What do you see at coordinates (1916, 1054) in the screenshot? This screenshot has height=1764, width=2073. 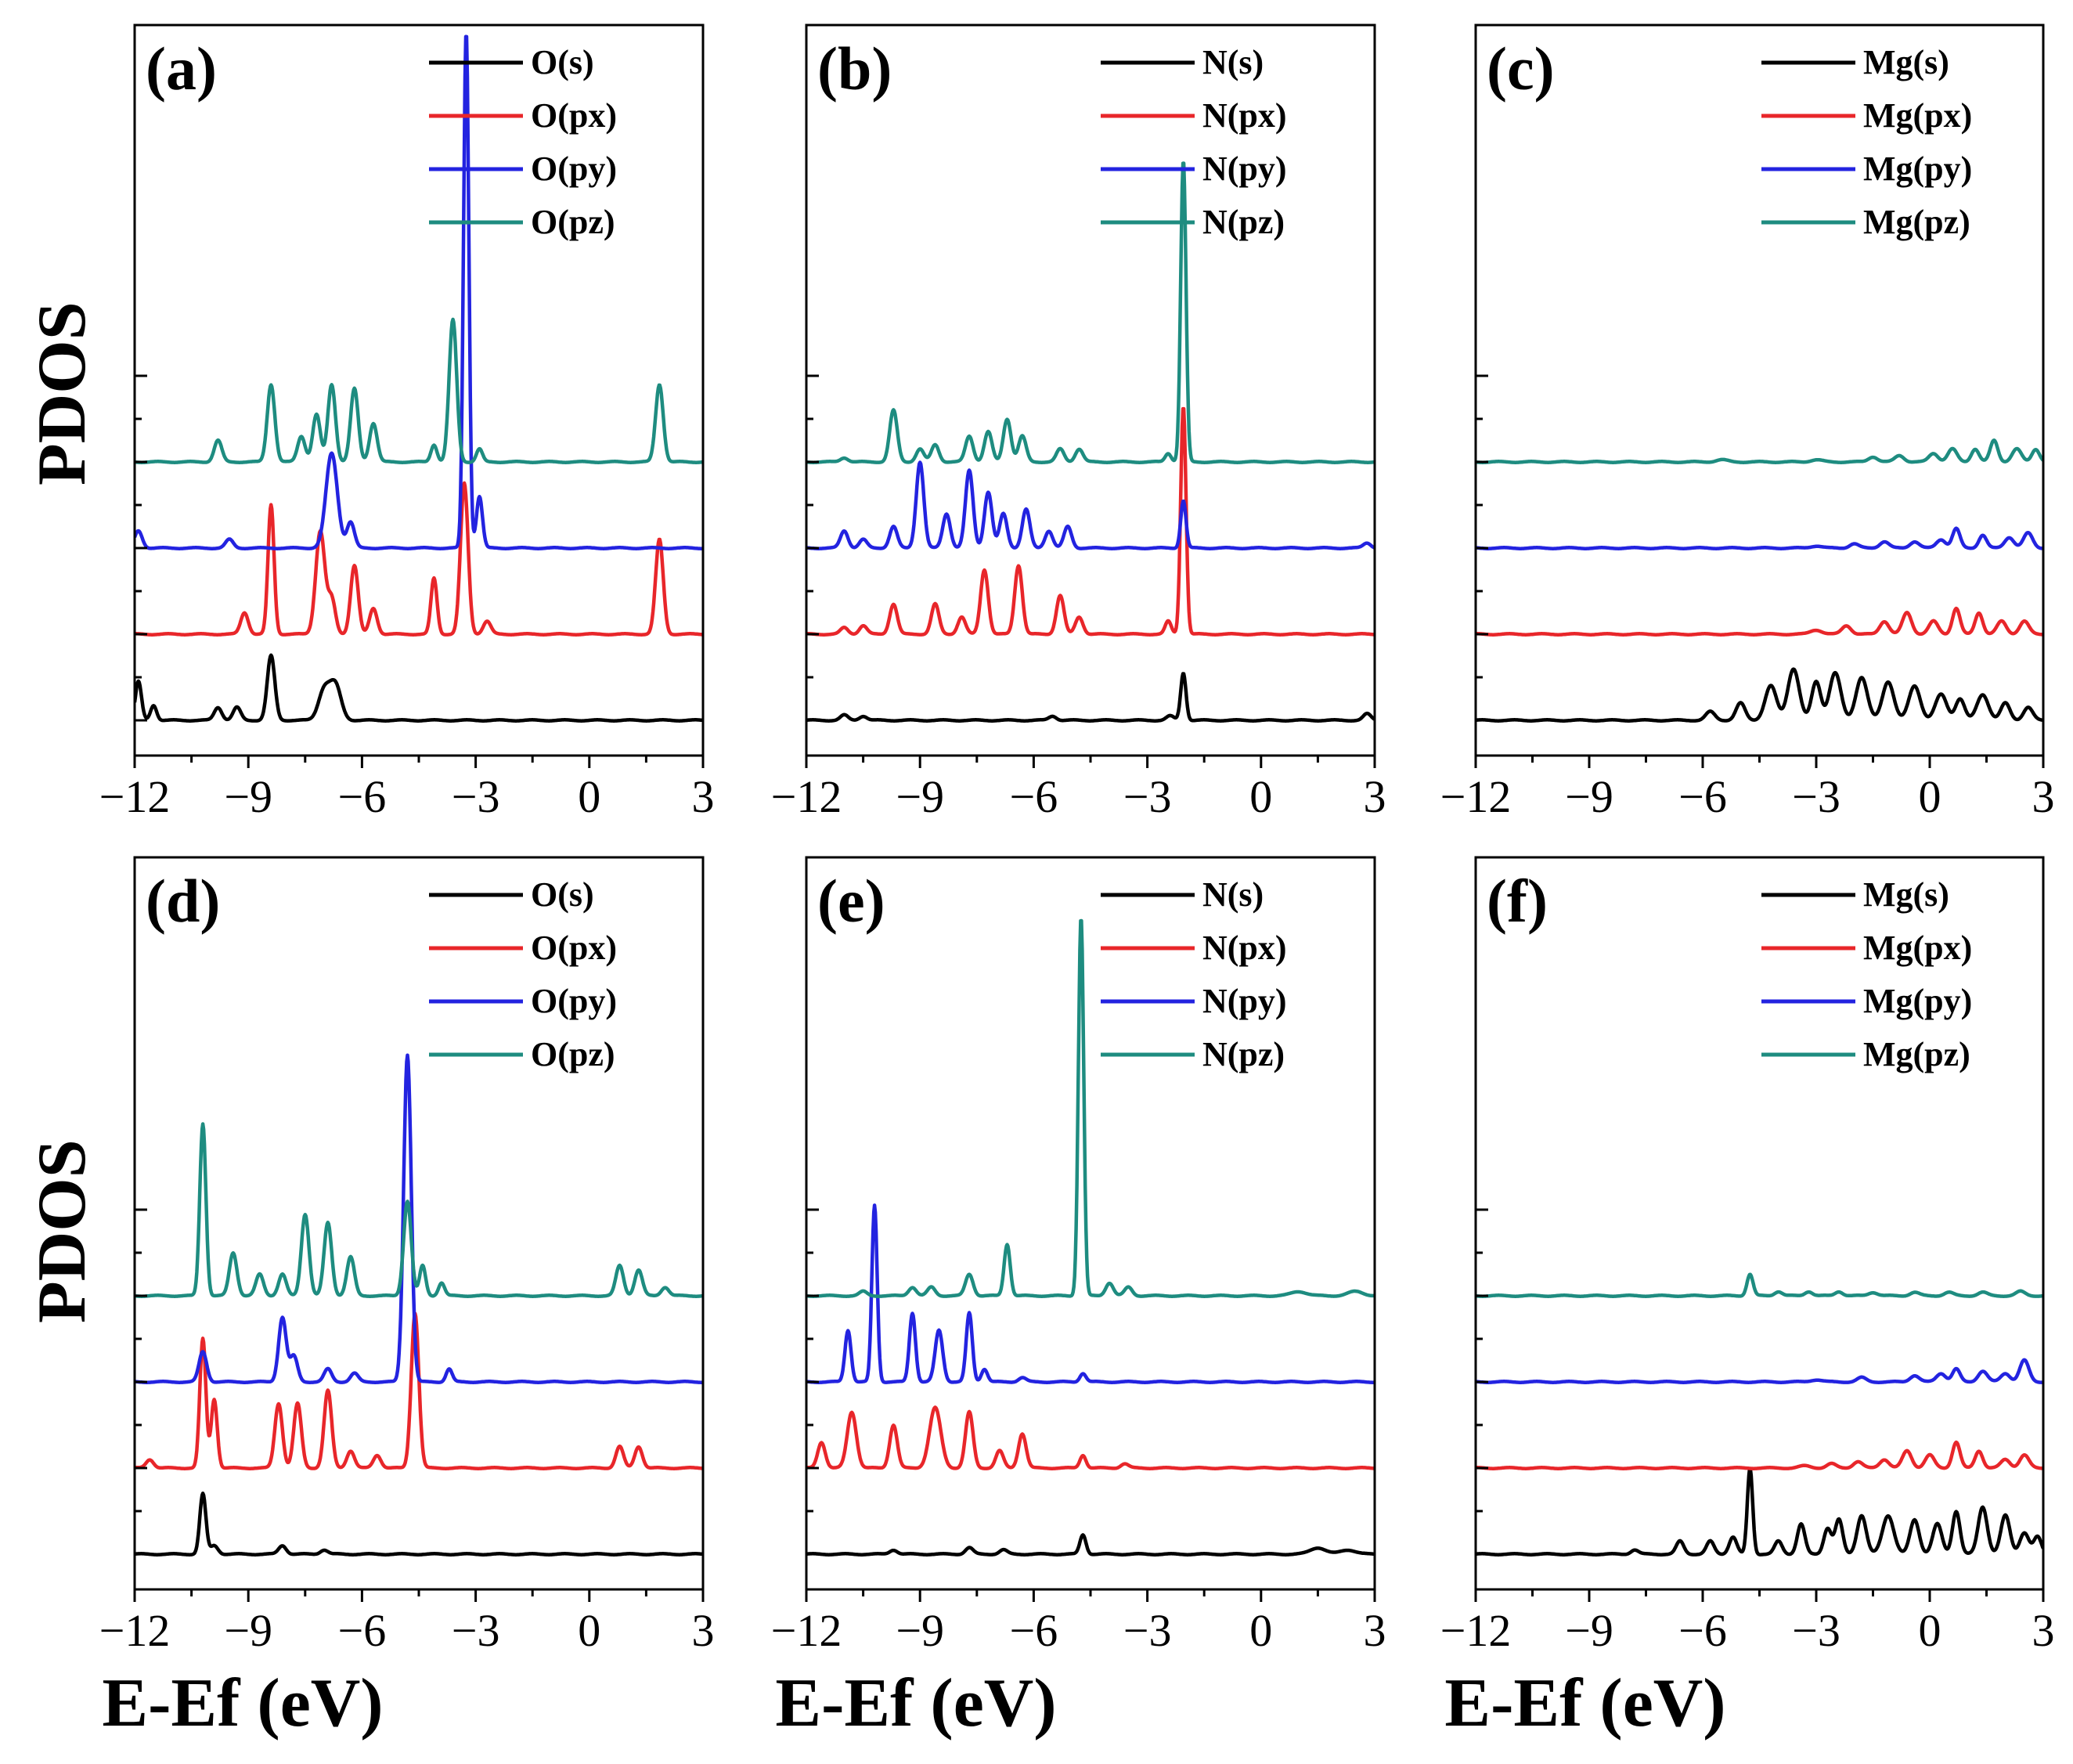 I see `legend-label: Mg(pz)` at bounding box center [1916, 1054].